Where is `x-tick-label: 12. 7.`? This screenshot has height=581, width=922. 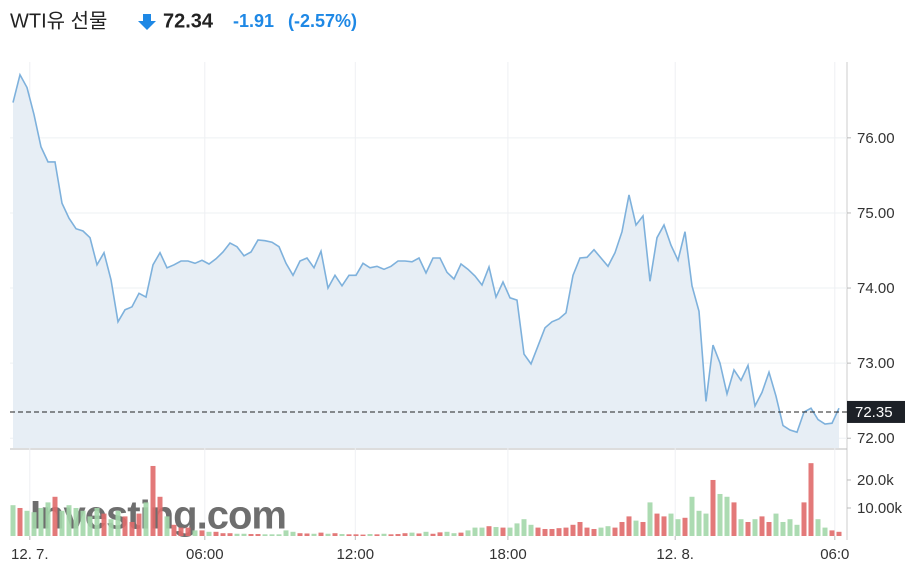 x-tick-label: 12. 7. is located at coordinates (30, 554).